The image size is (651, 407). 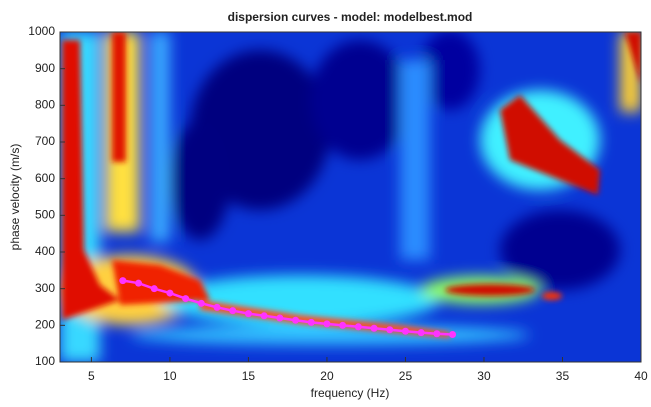 What do you see at coordinates (41, 31) in the screenshot?
I see `y-tick-label: 1000` at bounding box center [41, 31].